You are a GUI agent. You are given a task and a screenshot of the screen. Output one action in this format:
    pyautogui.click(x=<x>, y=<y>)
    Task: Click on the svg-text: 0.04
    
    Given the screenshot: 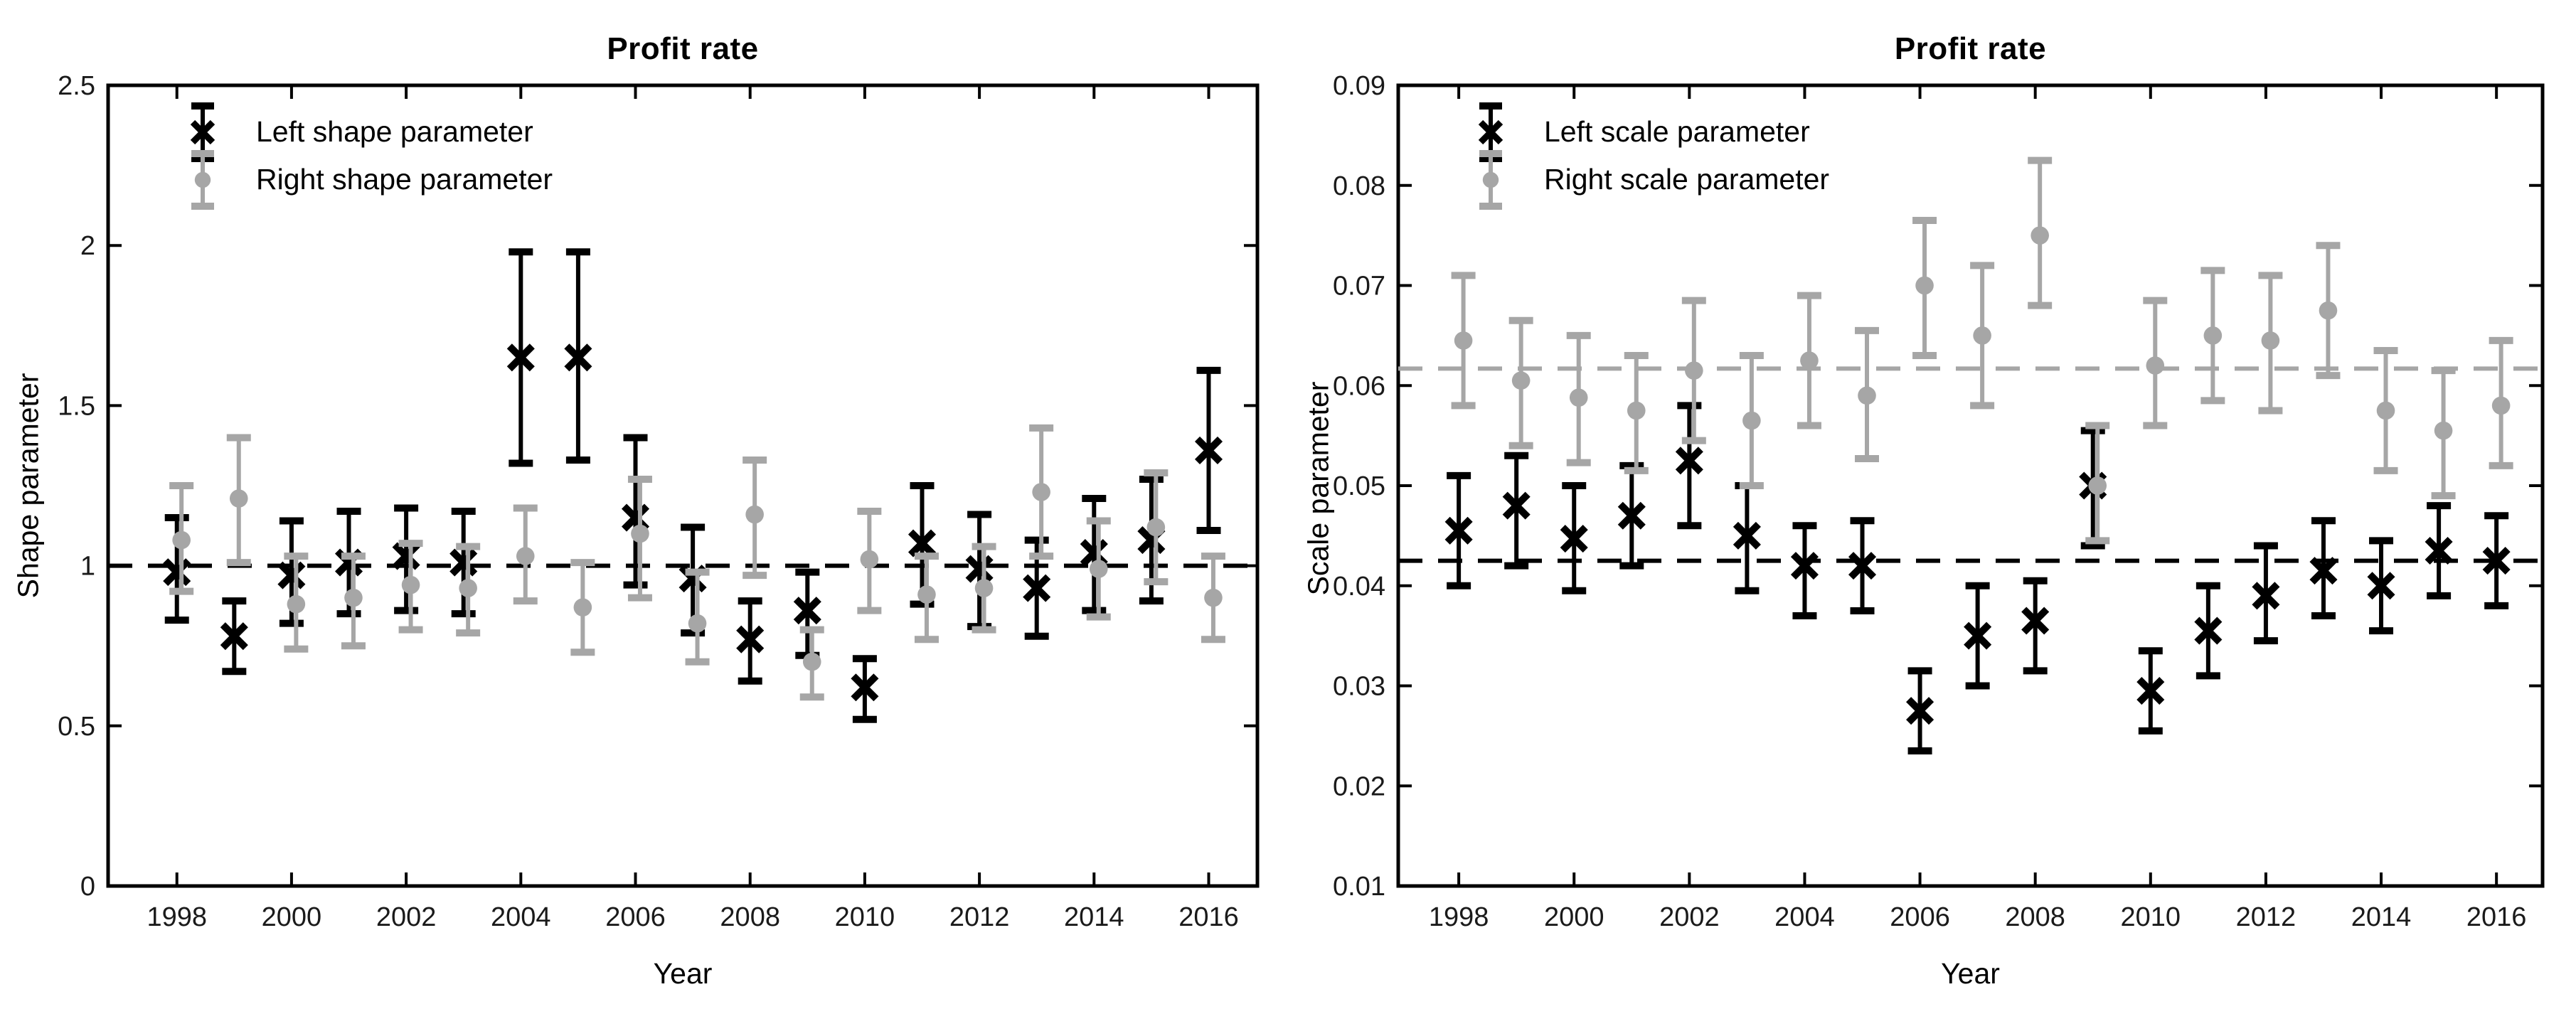 What is the action you would take?
    pyautogui.click(x=1359, y=587)
    